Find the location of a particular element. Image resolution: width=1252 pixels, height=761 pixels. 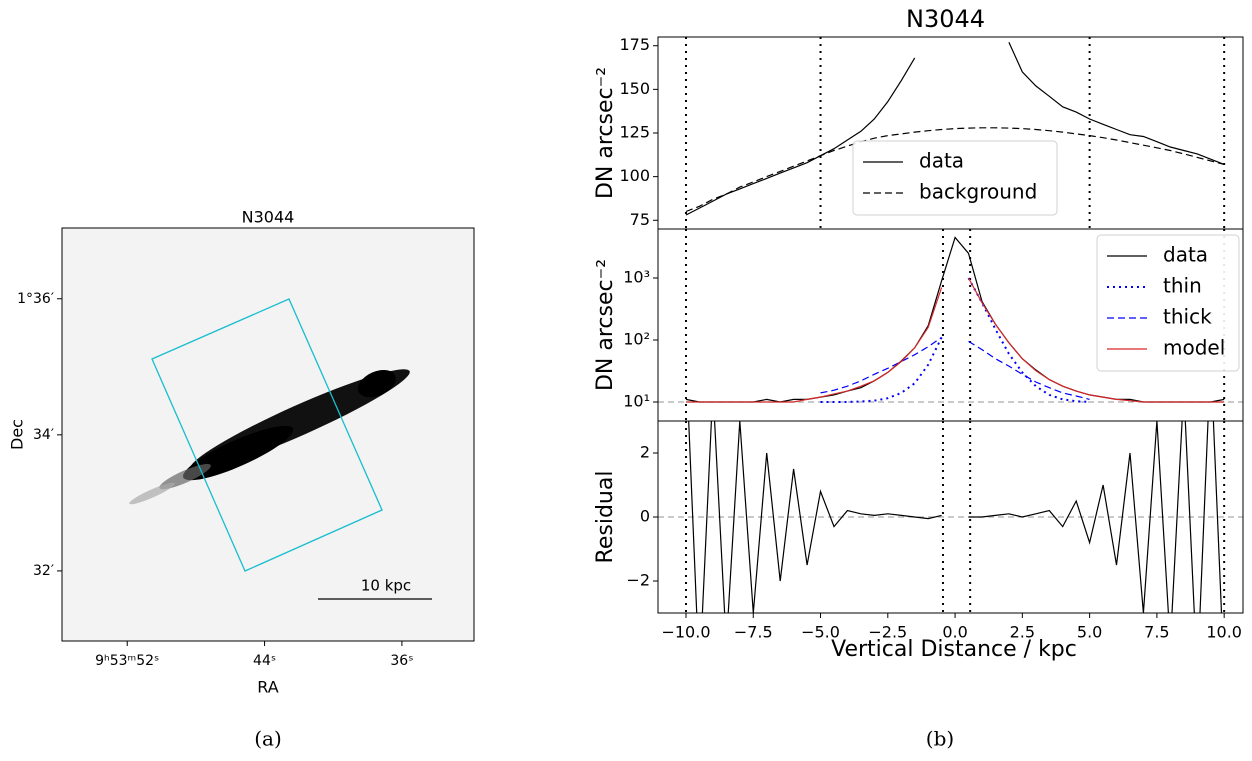

y-axis-label: Residual is located at coordinates (605, 517).